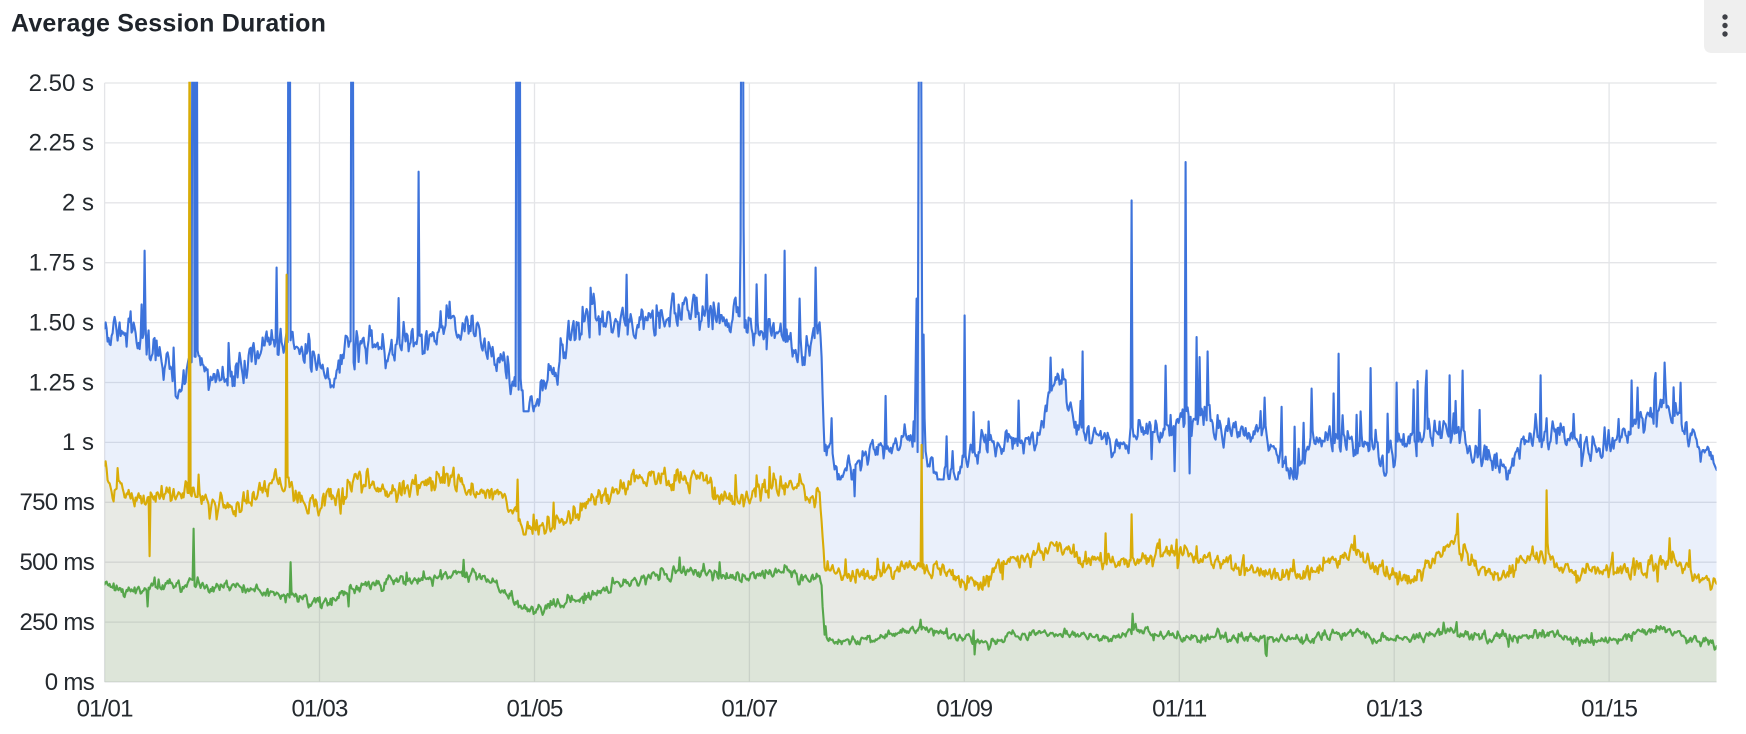 This screenshot has height=734, width=1746. Describe the element at coordinates (61, 382) in the screenshot. I see `svg-text: 1.25 s` at that location.